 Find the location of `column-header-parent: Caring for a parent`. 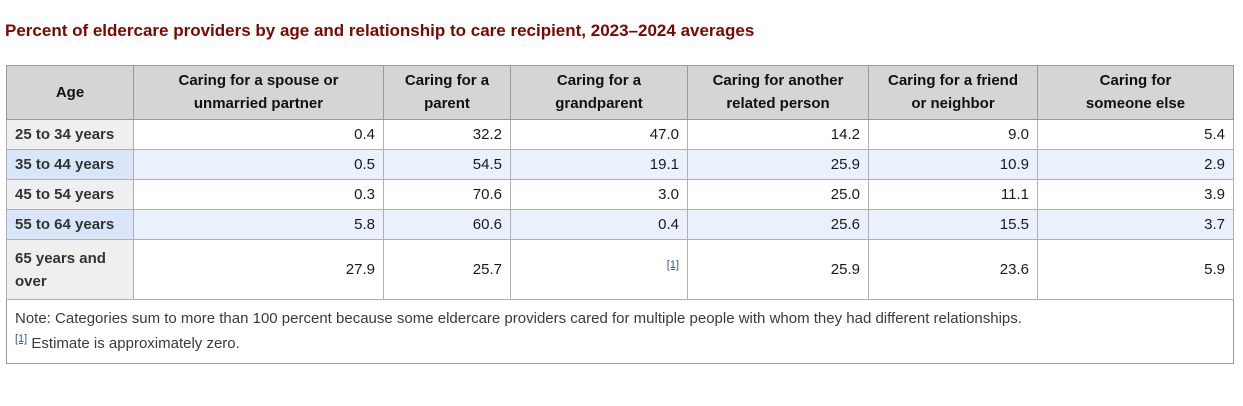

column-header-parent: Caring for a parent is located at coordinates (447, 93).